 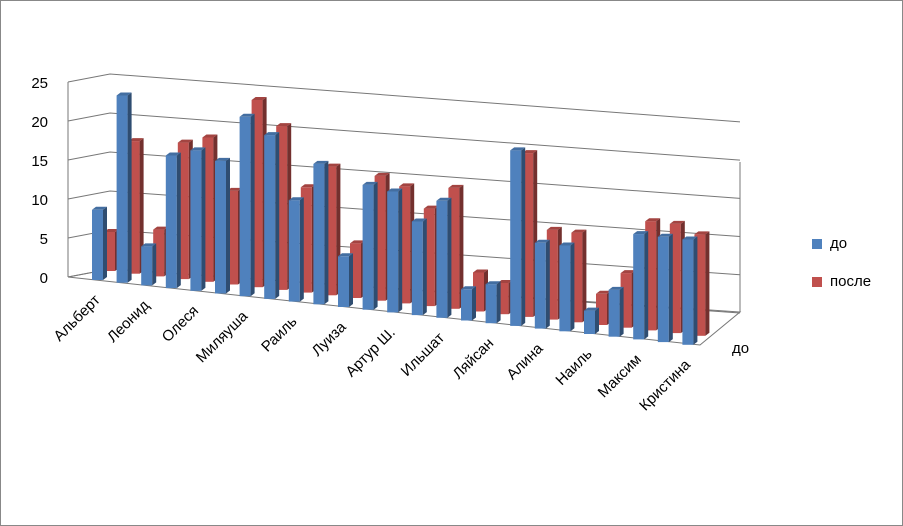 What do you see at coordinates (44, 239) in the screenshot?
I see `y-tick-label: 5` at bounding box center [44, 239].